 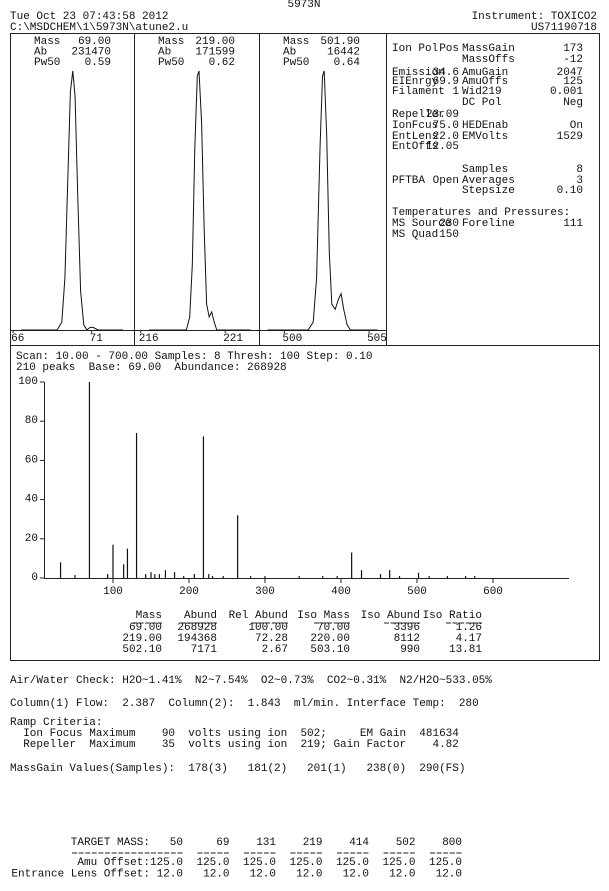 What do you see at coordinates (145, 628) in the screenshot?
I see `table-cell: 69.00` at bounding box center [145, 628].